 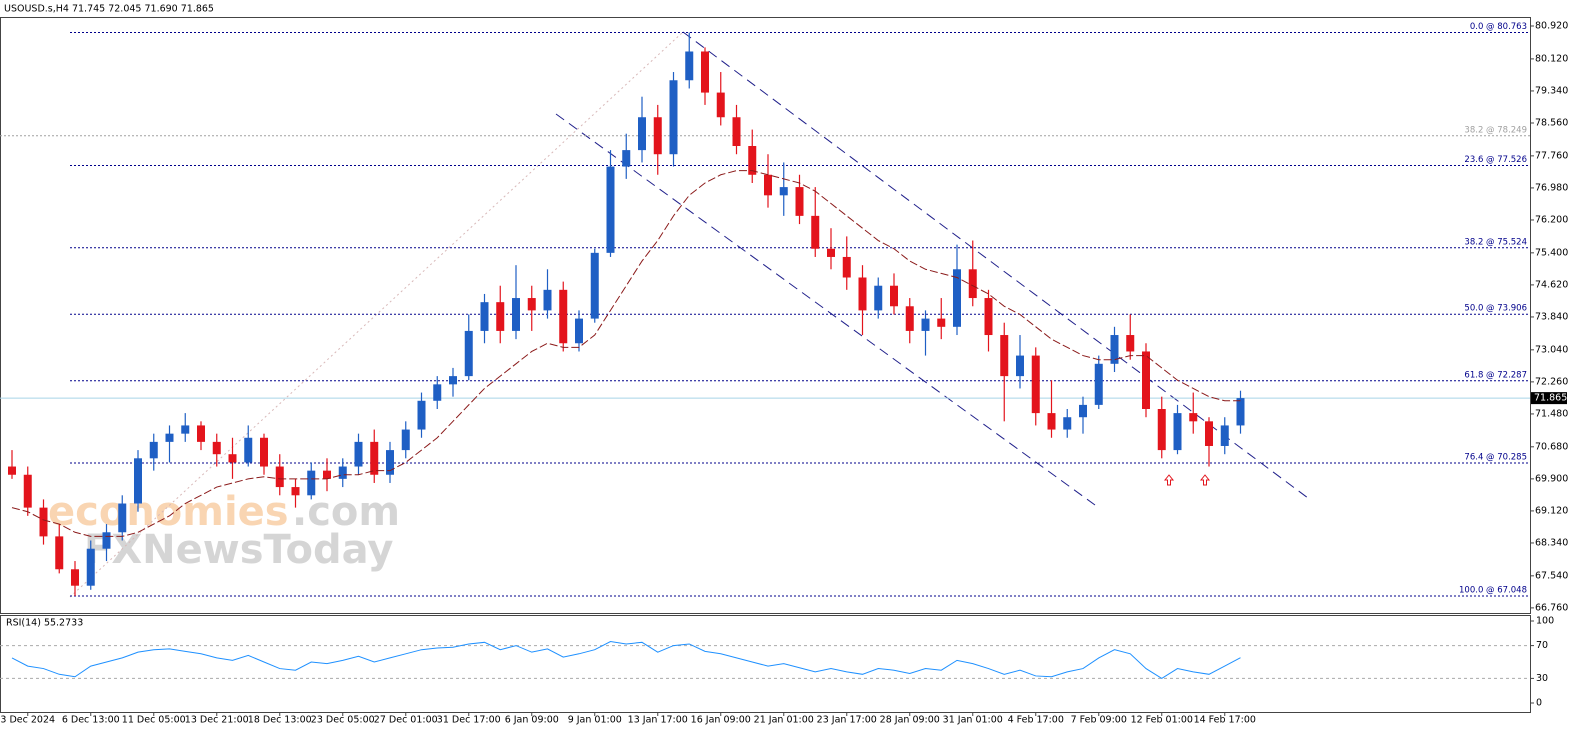 What do you see at coordinates (91, 720) in the screenshot?
I see `x-tick-label: 6 Dec 13:00` at bounding box center [91, 720].